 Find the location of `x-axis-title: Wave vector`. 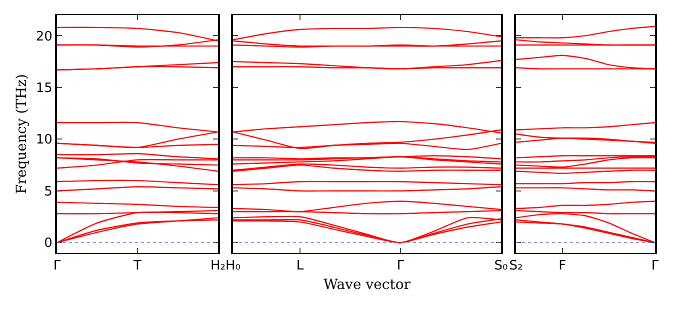

x-axis-title: Wave vector is located at coordinates (367, 284).